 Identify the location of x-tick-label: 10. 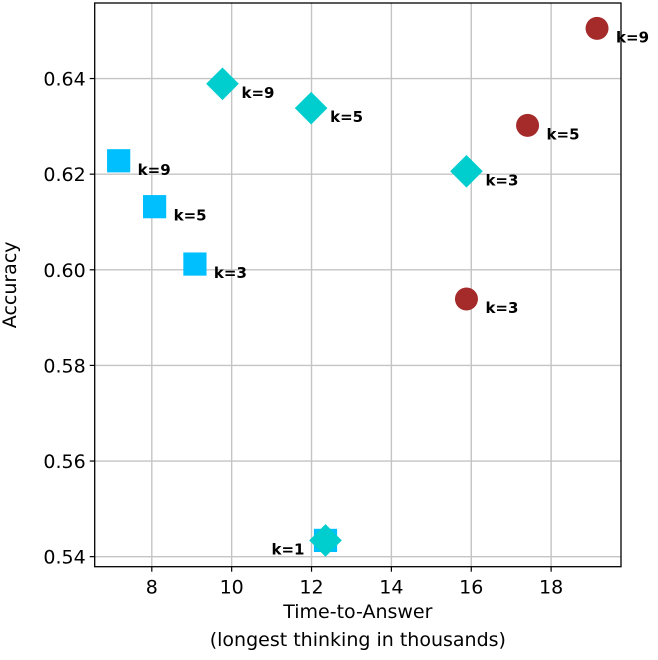
(232, 588).